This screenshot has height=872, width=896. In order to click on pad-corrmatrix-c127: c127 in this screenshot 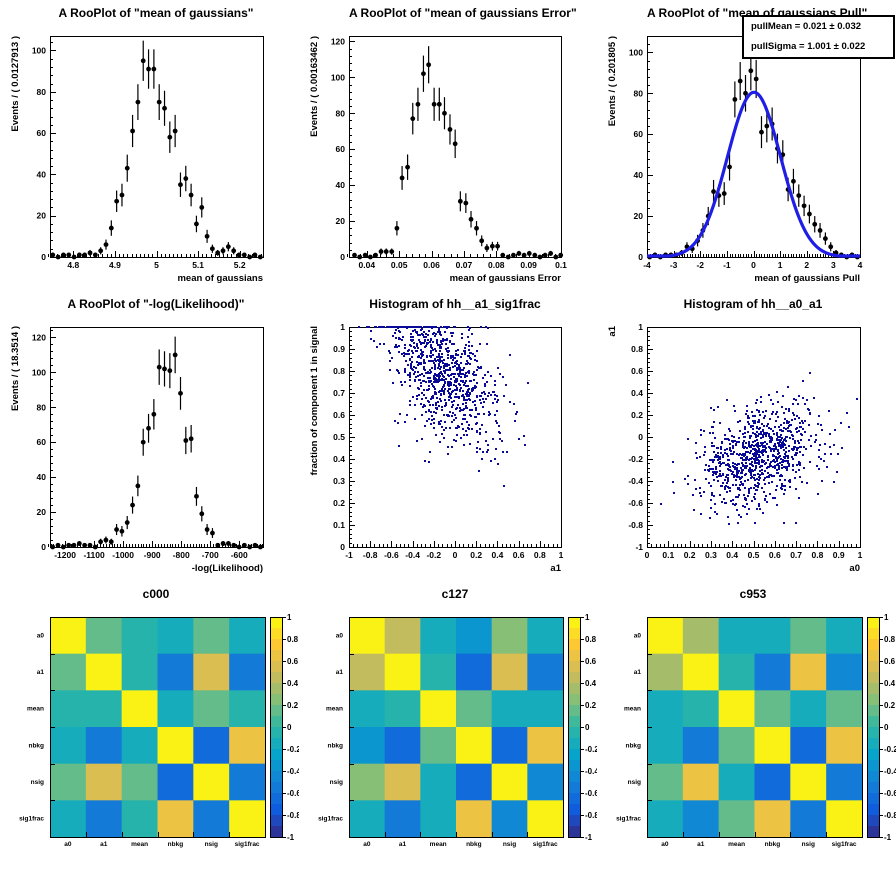, I will do `click(448, 726)`.